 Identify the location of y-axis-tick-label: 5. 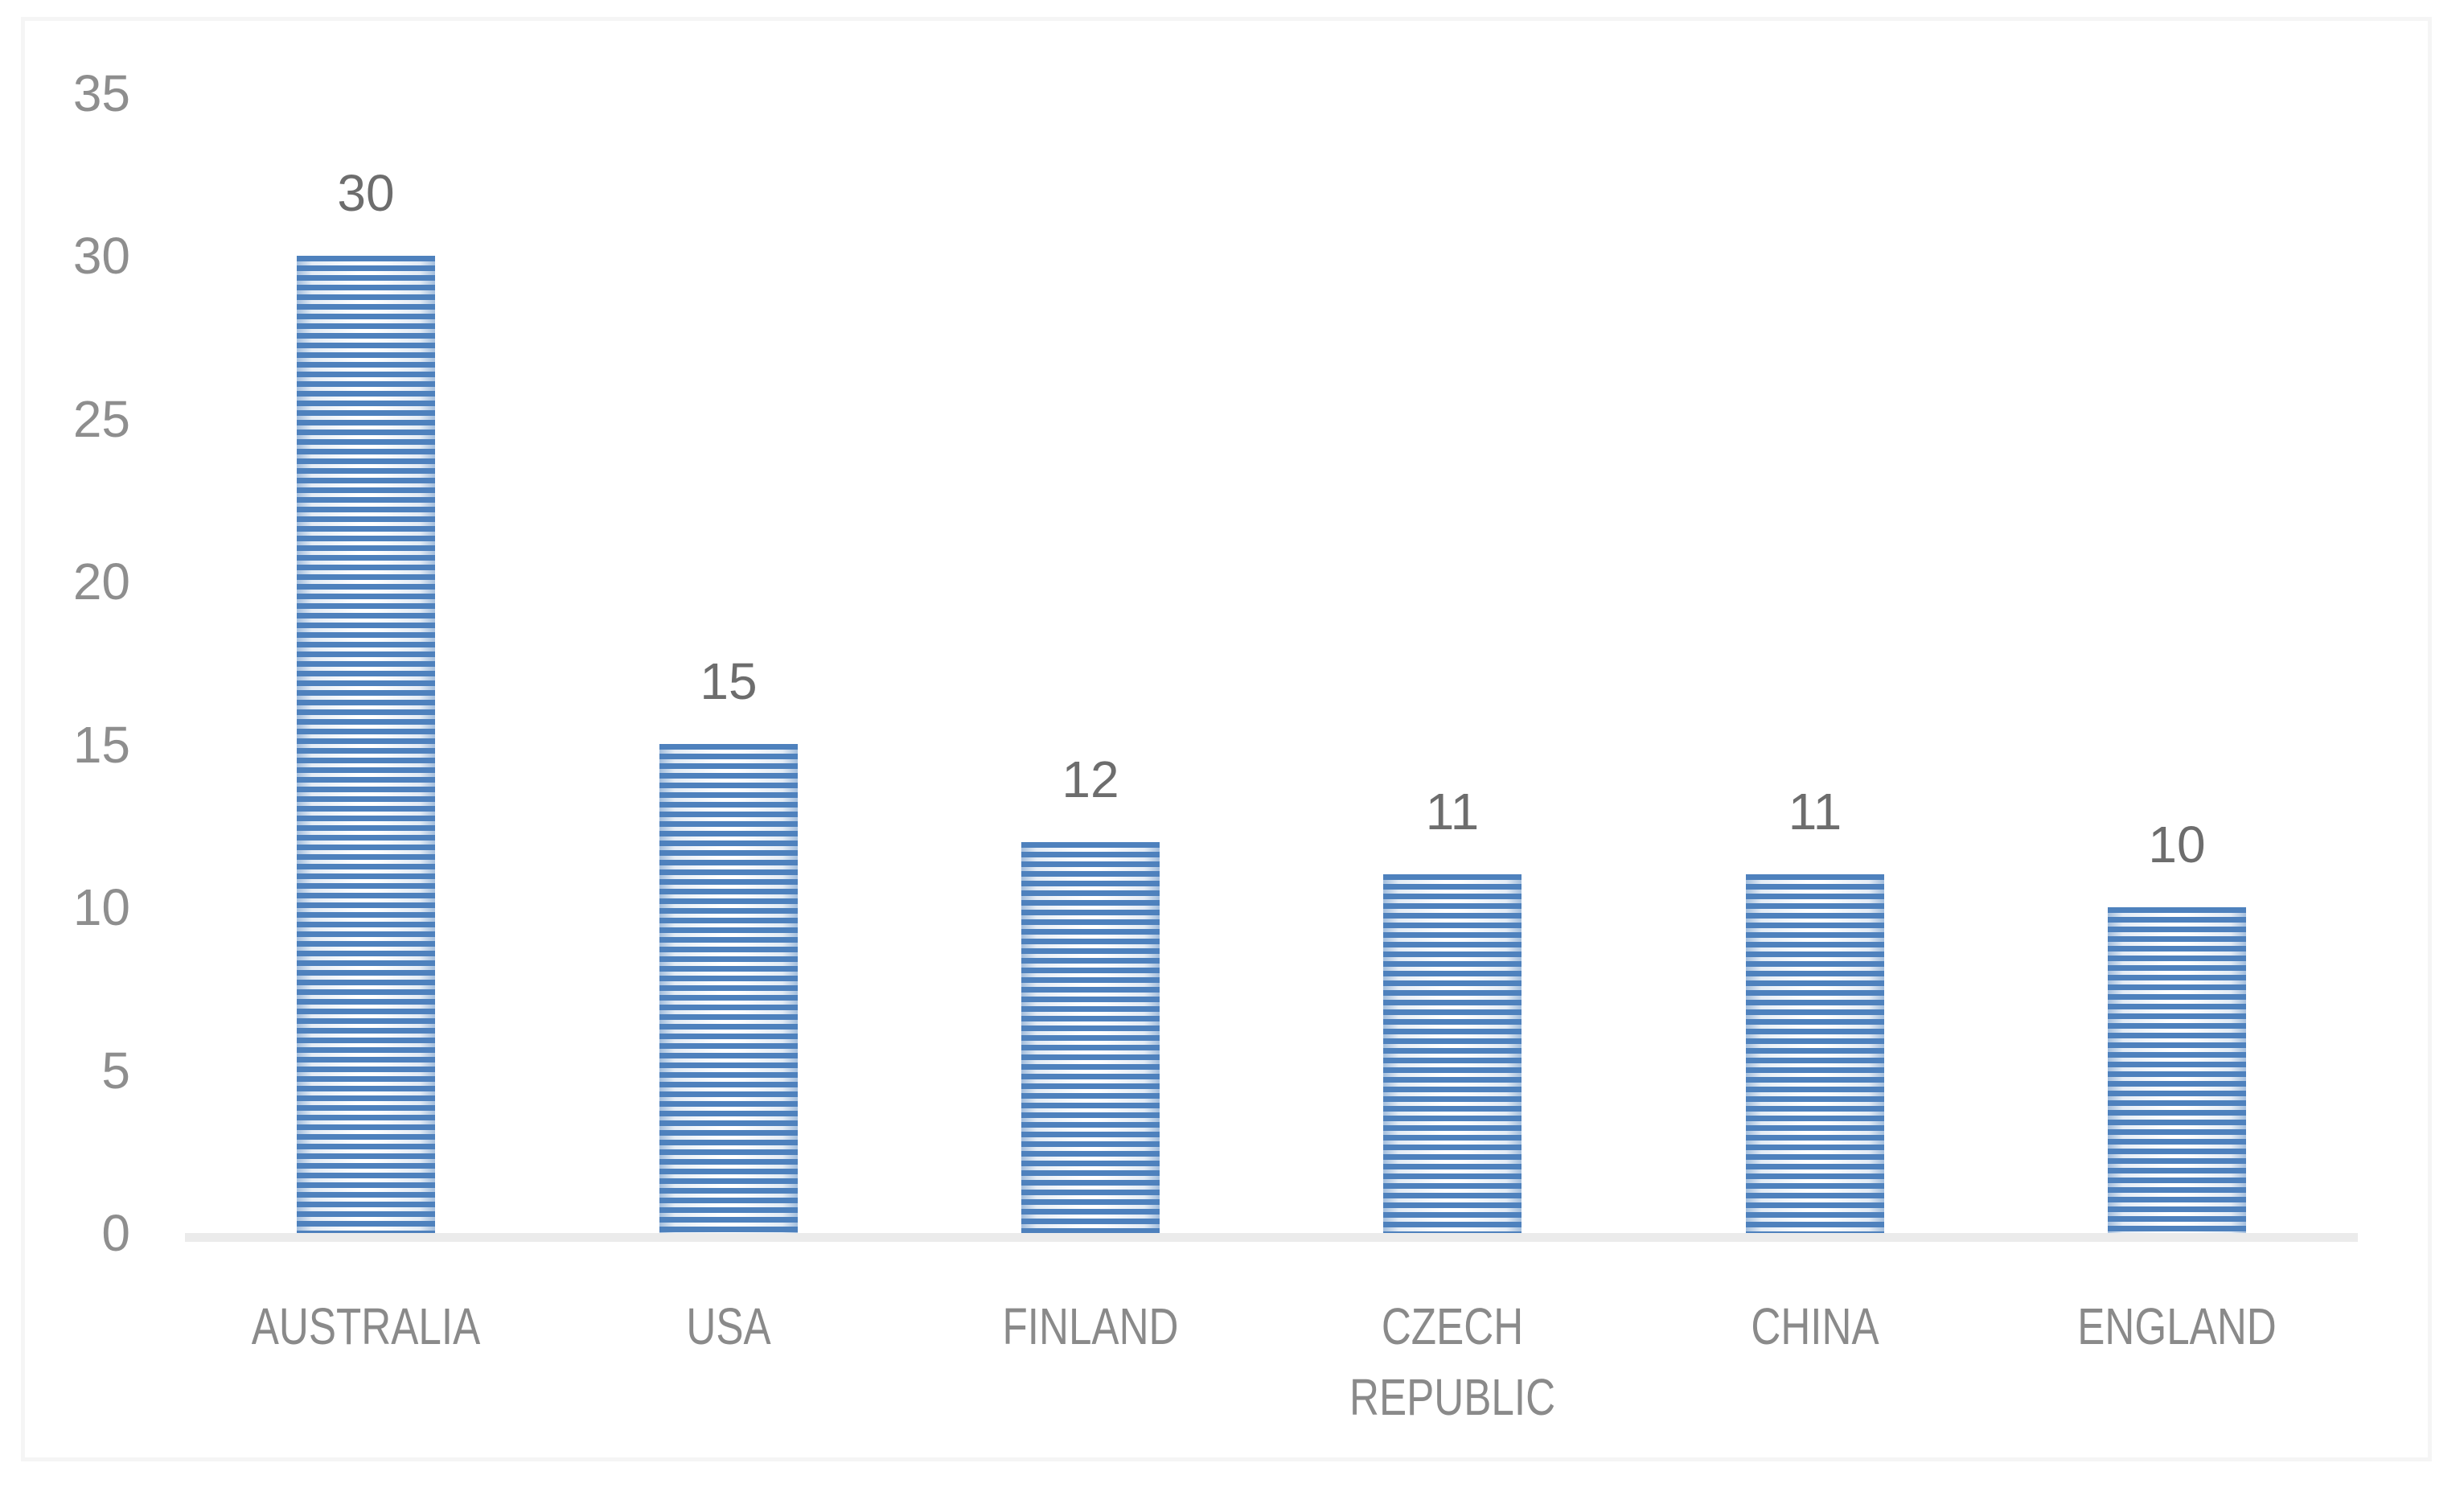
(115, 1070).